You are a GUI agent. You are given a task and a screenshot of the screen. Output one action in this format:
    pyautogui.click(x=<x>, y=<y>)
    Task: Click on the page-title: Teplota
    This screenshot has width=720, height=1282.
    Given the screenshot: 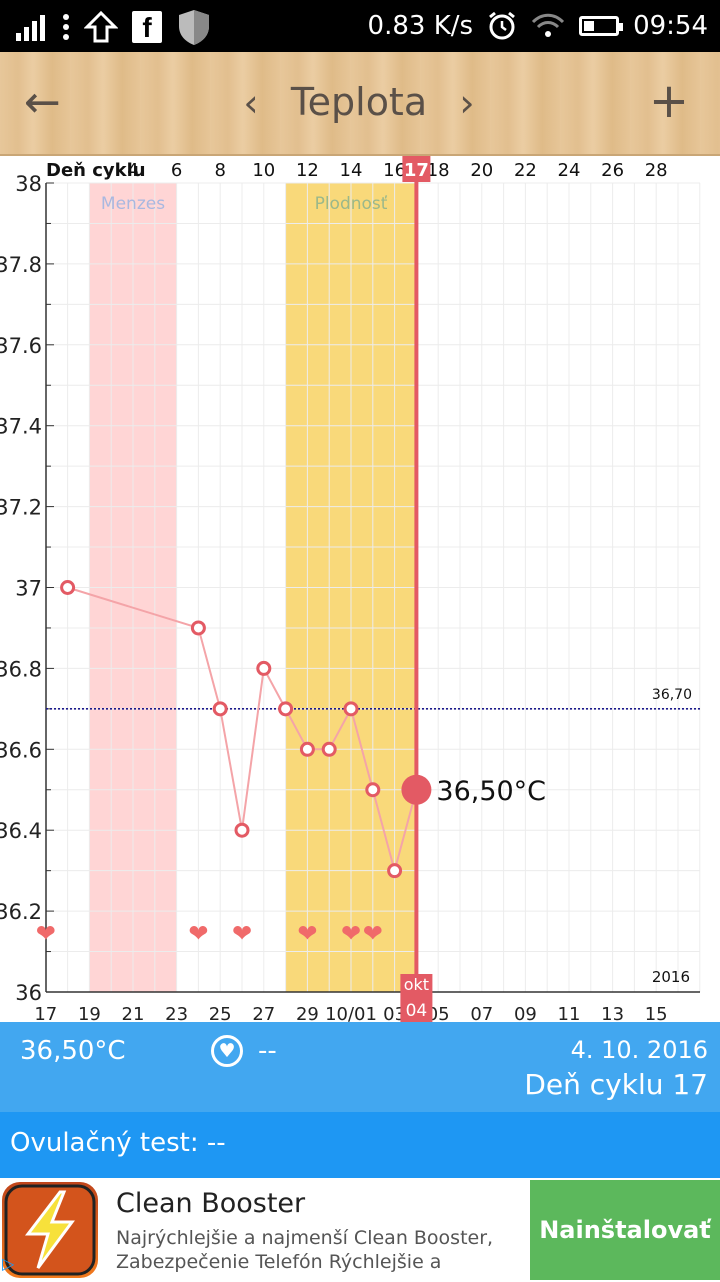 What is the action you would take?
    pyautogui.click(x=359, y=102)
    